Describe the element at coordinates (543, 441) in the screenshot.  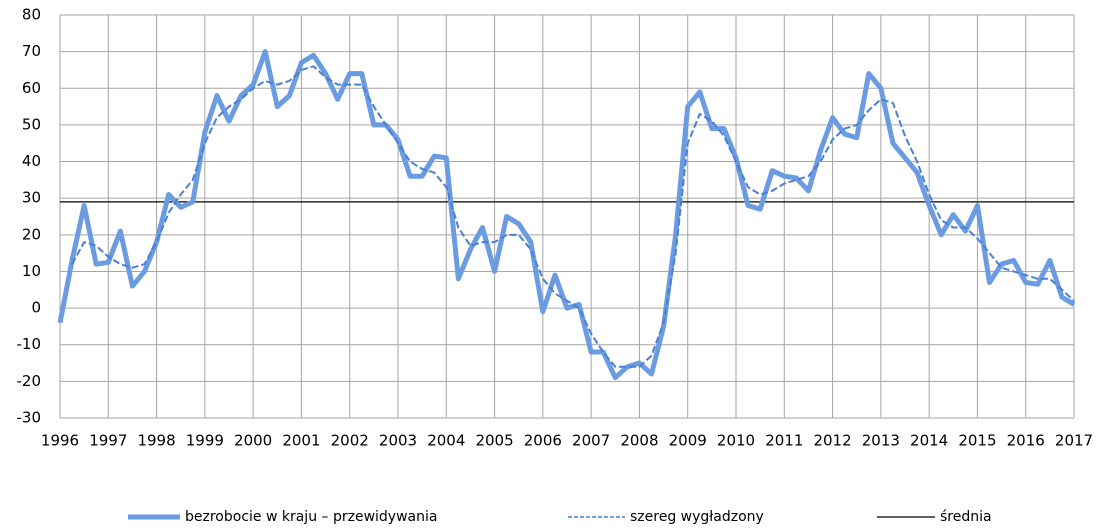
I see `x-tick-label: 2006` at that location.